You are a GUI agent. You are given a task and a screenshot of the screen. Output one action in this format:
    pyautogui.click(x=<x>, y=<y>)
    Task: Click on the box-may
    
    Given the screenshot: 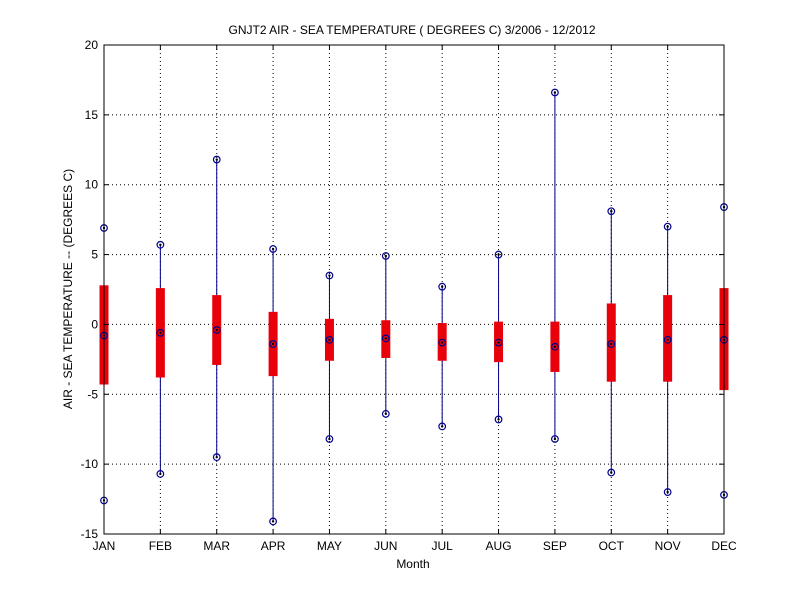 What is the action you would take?
    pyautogui.click(x=329, y=357)
    